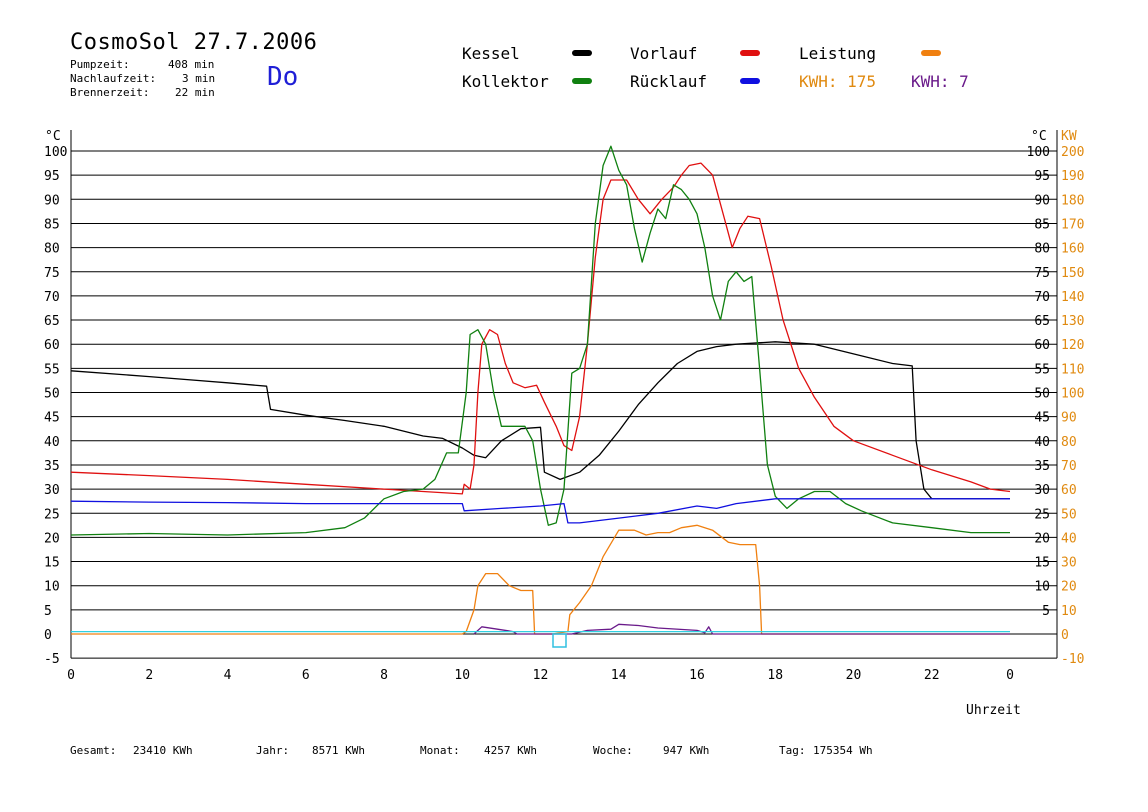 The height and width of the screenshot is (812, 1148). What do you see at coordinates (100, 64) in the screenshot?
I see `stat-pumpzeit-label: Pumpzeit:` at bounding box center [100, 64].